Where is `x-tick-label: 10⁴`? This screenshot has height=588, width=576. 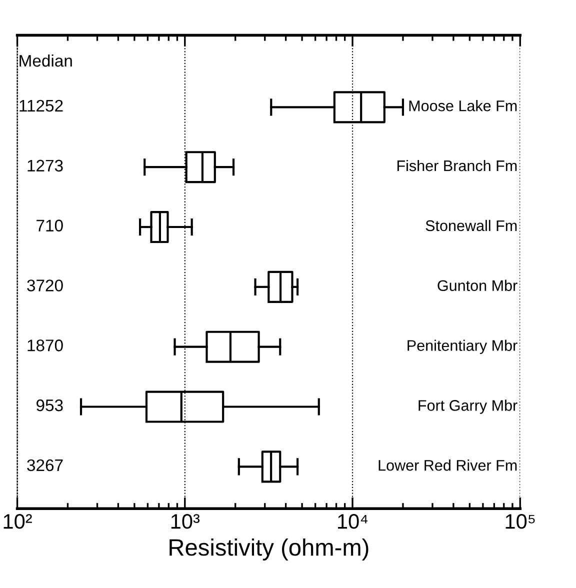 x-tick-label: 10⁴ is located at coordinates (353, 521).